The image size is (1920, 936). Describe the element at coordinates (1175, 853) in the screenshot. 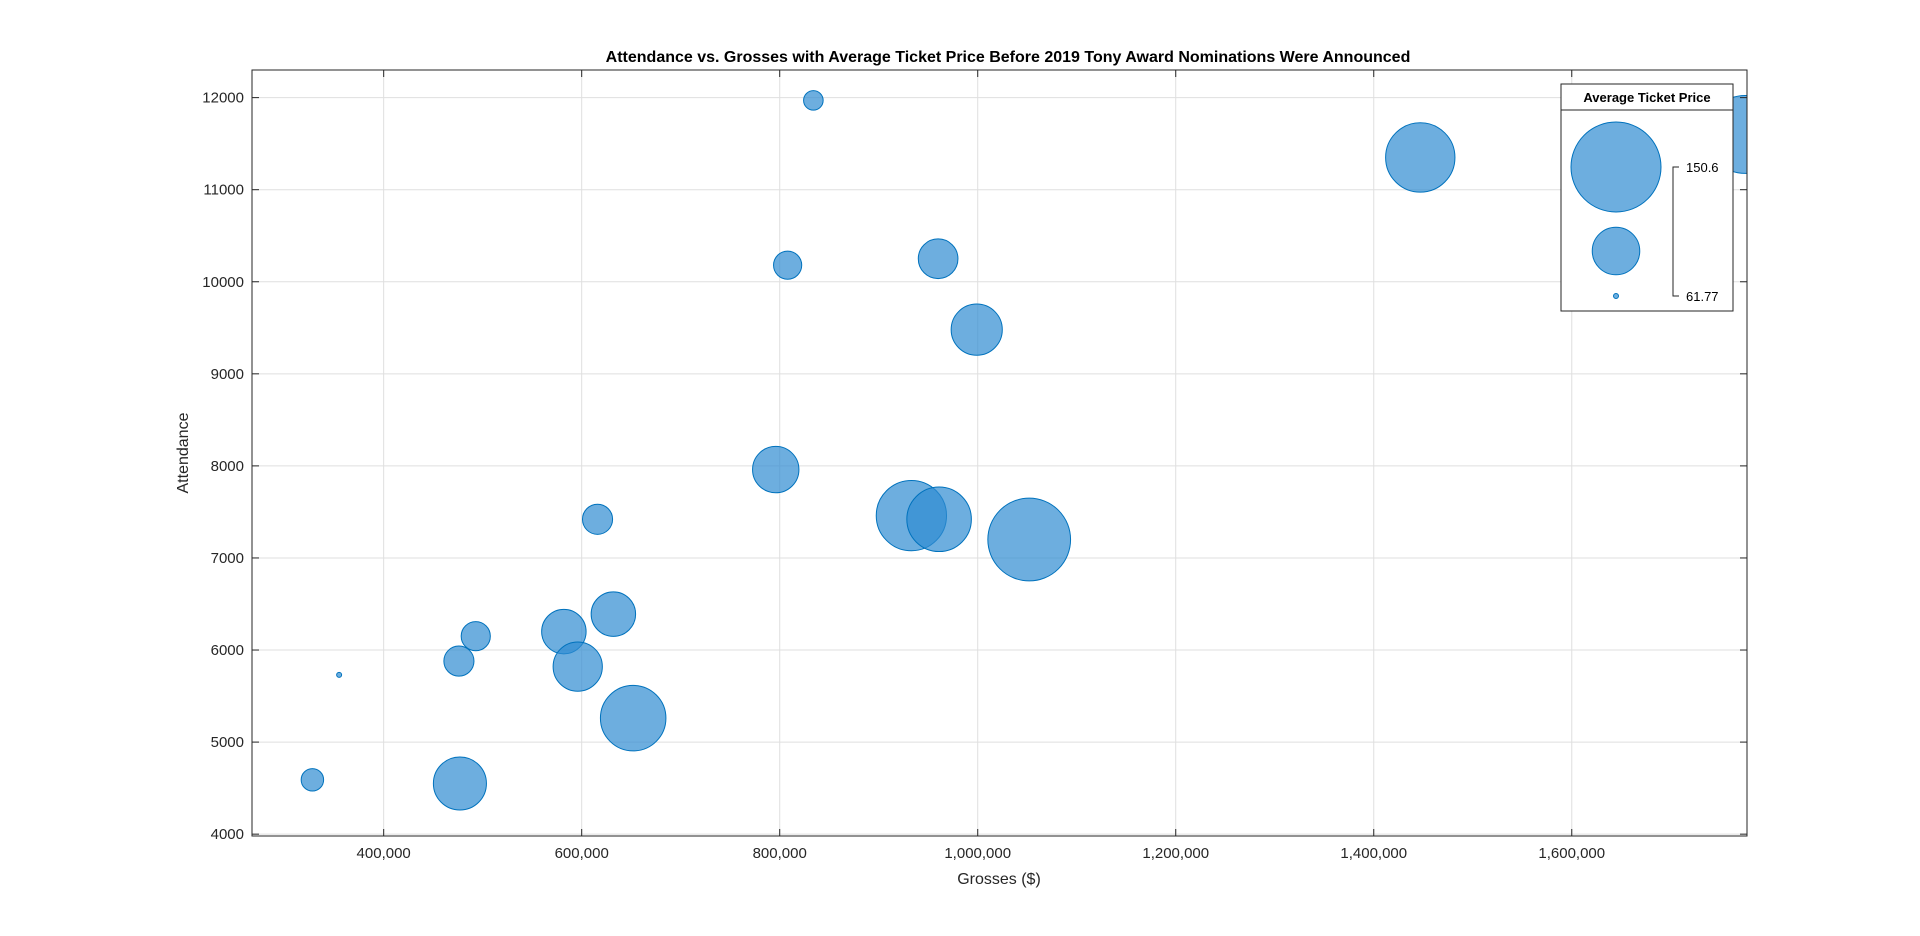

I see `x-tick-label: 1,200,000` at that location.